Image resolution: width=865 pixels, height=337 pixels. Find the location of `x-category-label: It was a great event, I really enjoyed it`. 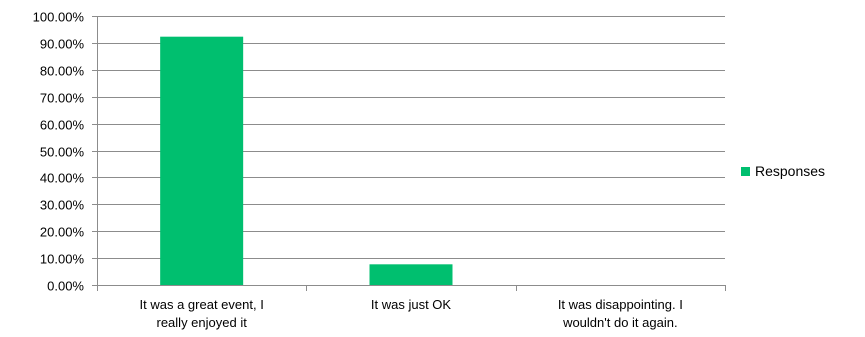

x-category-label: It was a great event, I really enjoyed it is located at coordinates (202, 313).